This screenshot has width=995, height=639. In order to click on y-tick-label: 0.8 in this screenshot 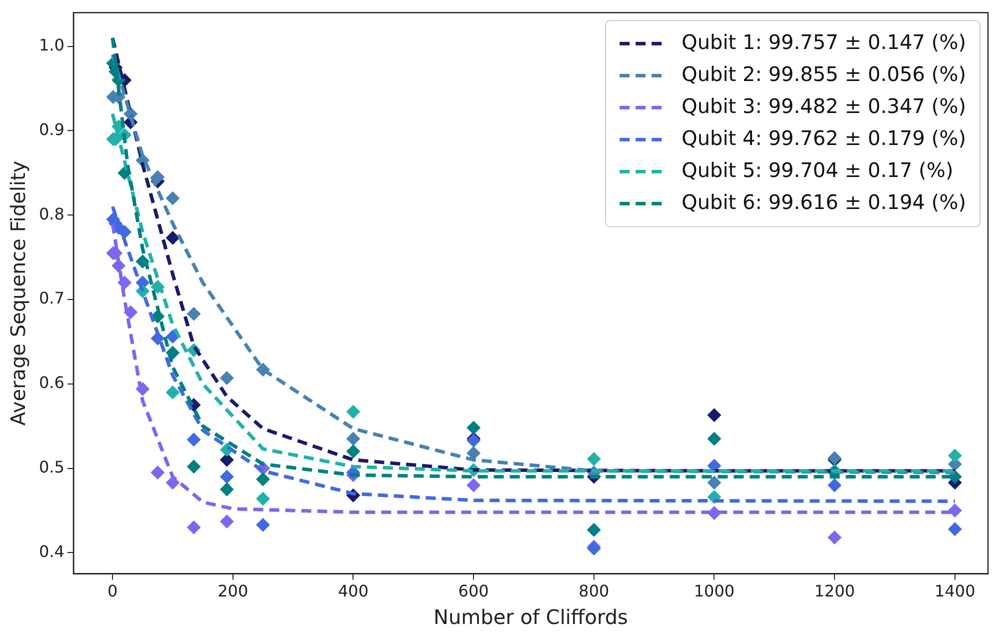, I will do `click(51, 214)`.